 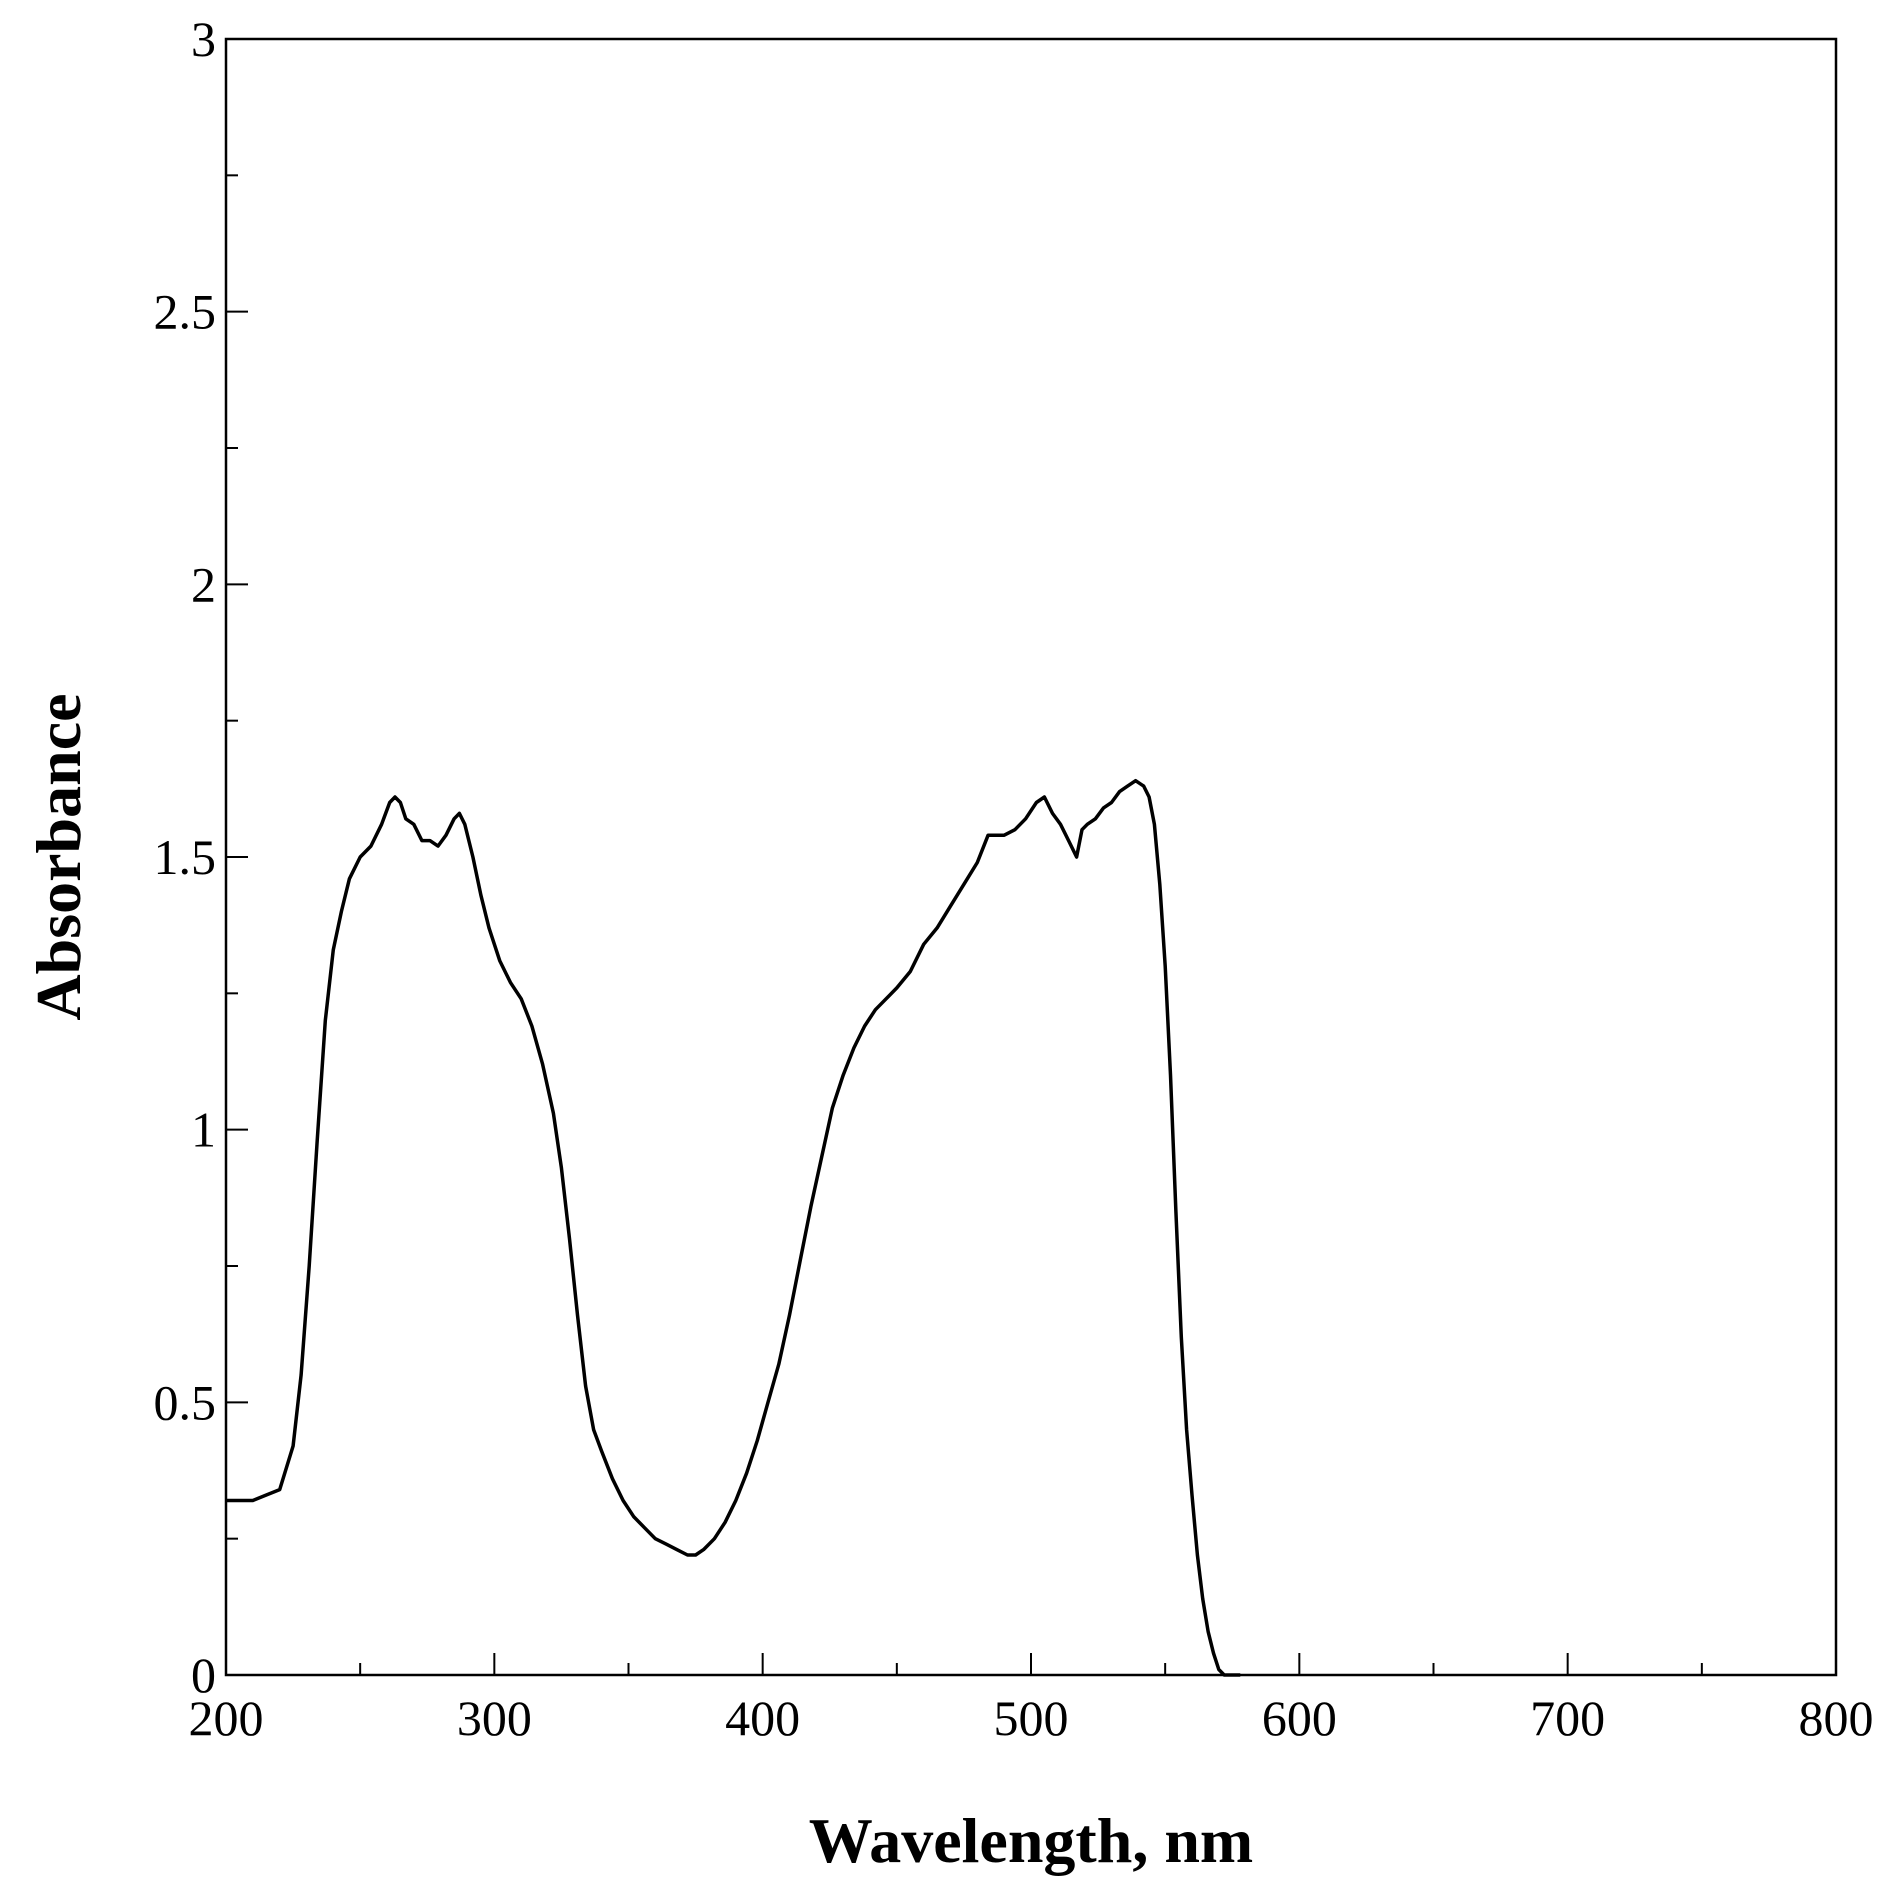 I want to click on x-tick-label: 500, so click(x=1031, y=1718).